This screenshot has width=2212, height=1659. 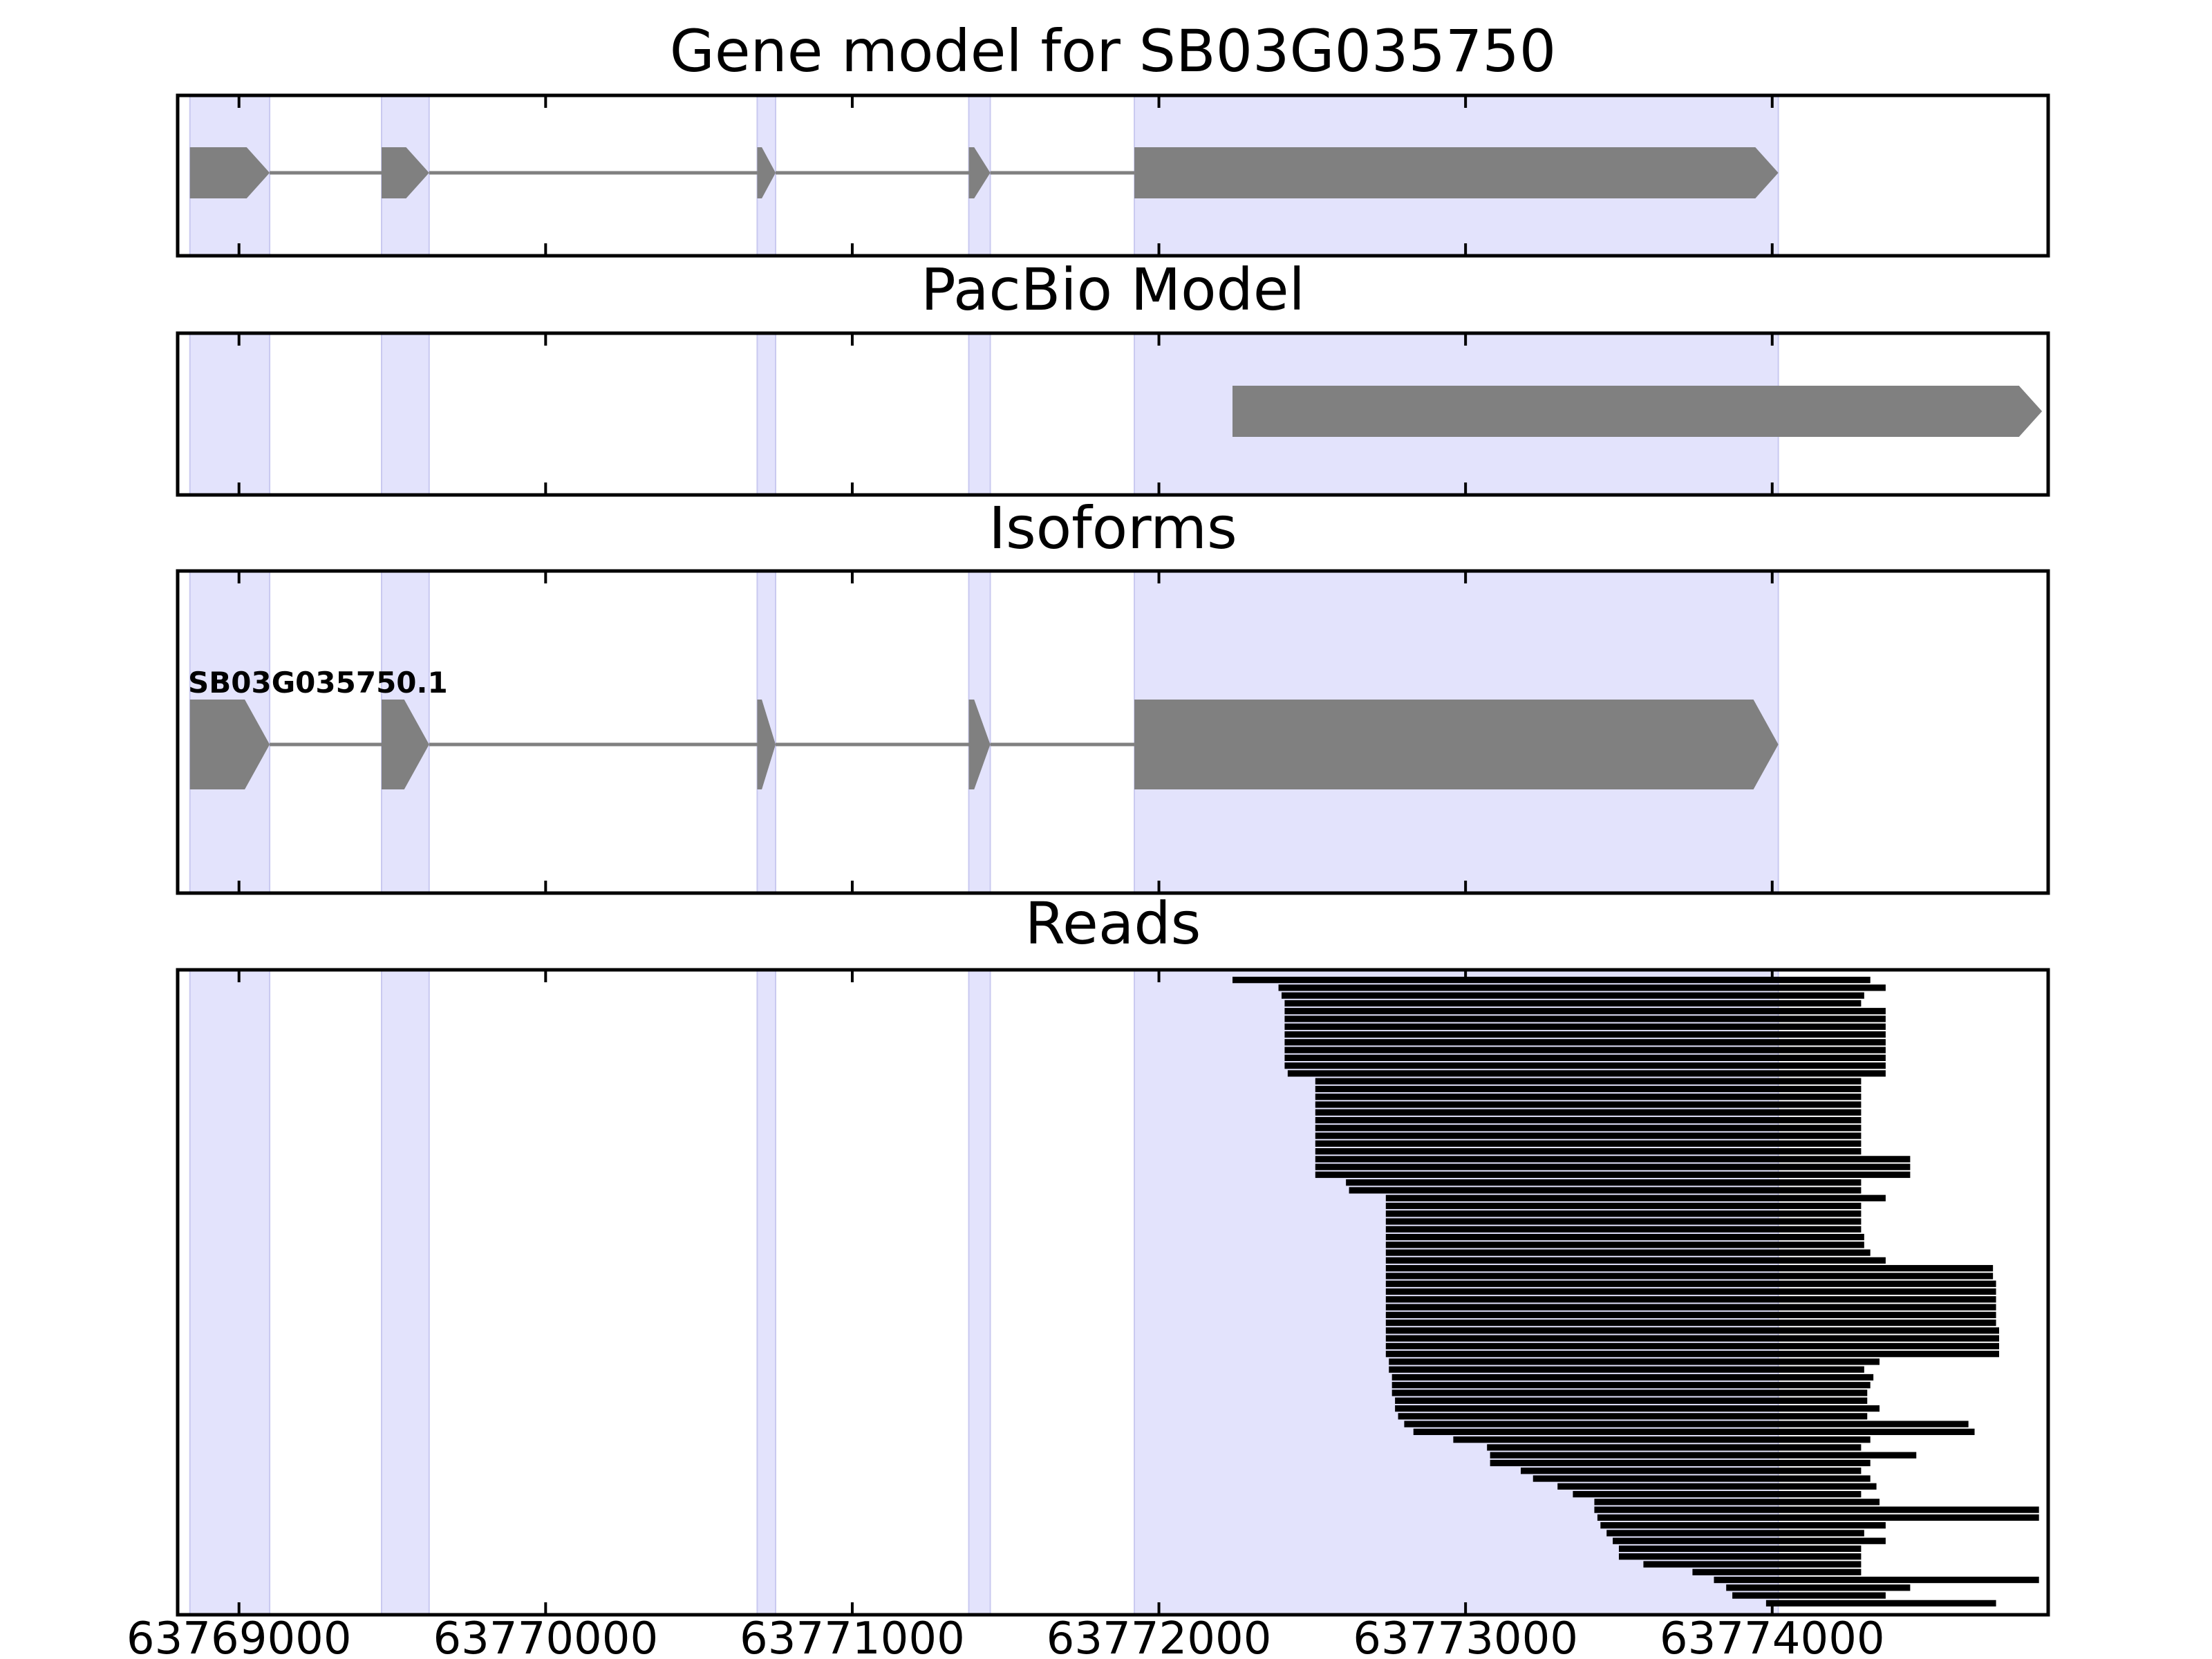 I want to click on x-tick-label: 63771000, so click(x=852, y=1636).